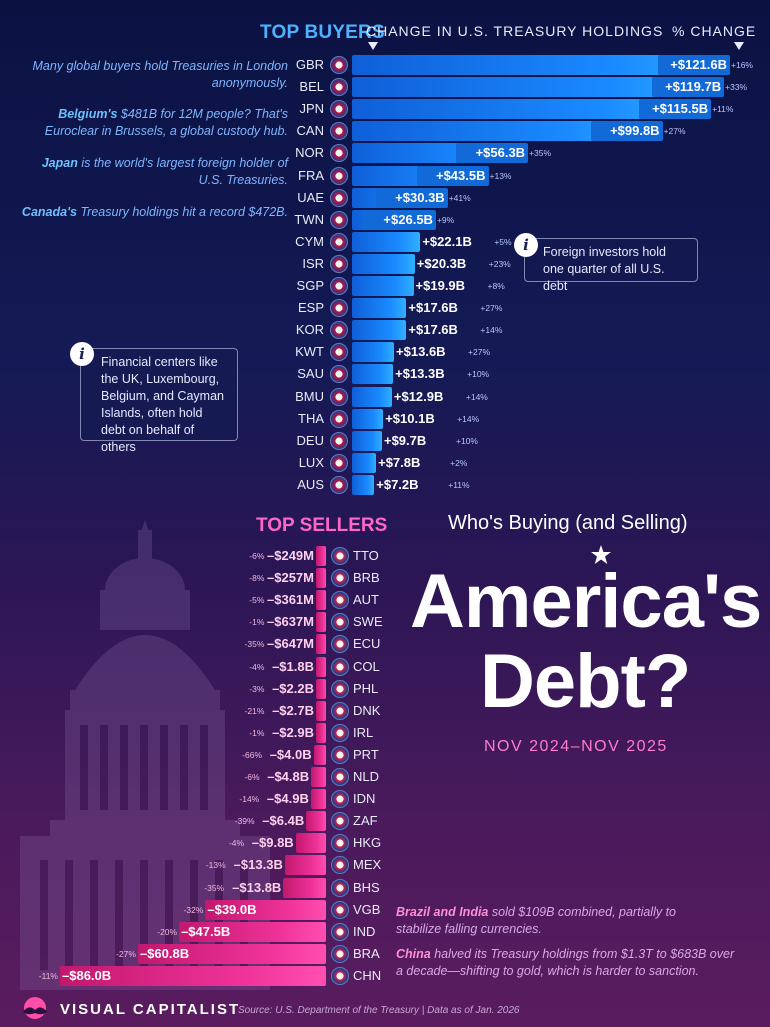 Image resolution: width=770 pixels, height=1027 pixels. What do you see at coordinates (290, 754) in the screenshot?
I see `seller-value-label: –$4.0B` at bounding box center [290, 754].